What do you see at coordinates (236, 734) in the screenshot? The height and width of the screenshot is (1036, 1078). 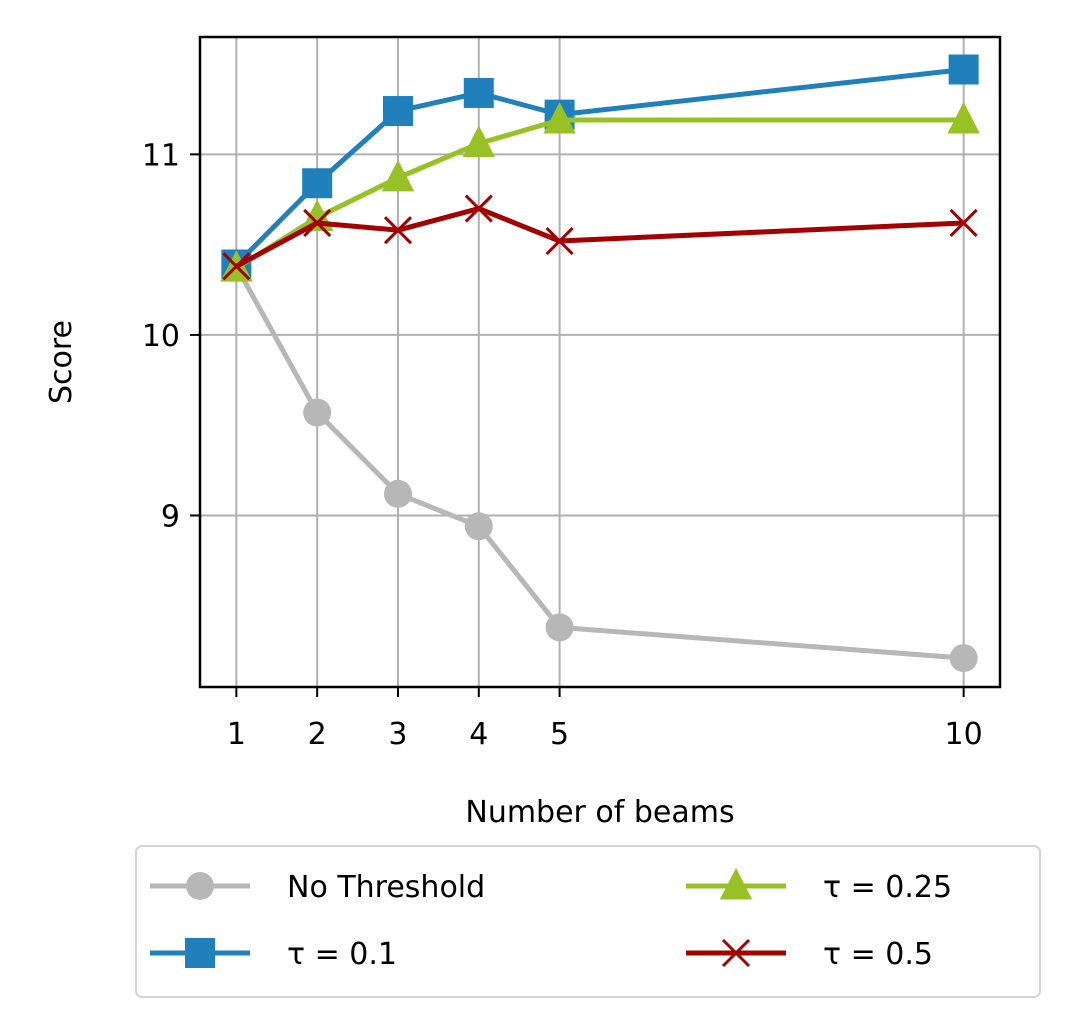 I see `x-tick-label: 1` at bounding box center [236, 734].